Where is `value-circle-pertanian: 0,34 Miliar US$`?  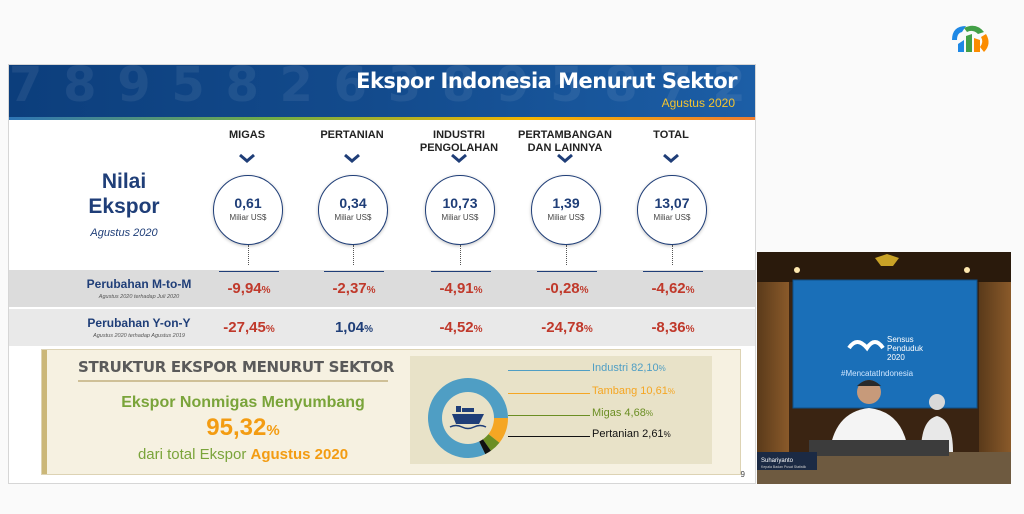
value-circle-pertanian: 0,34 Miliar US$ is located at coordinates (353, 210).